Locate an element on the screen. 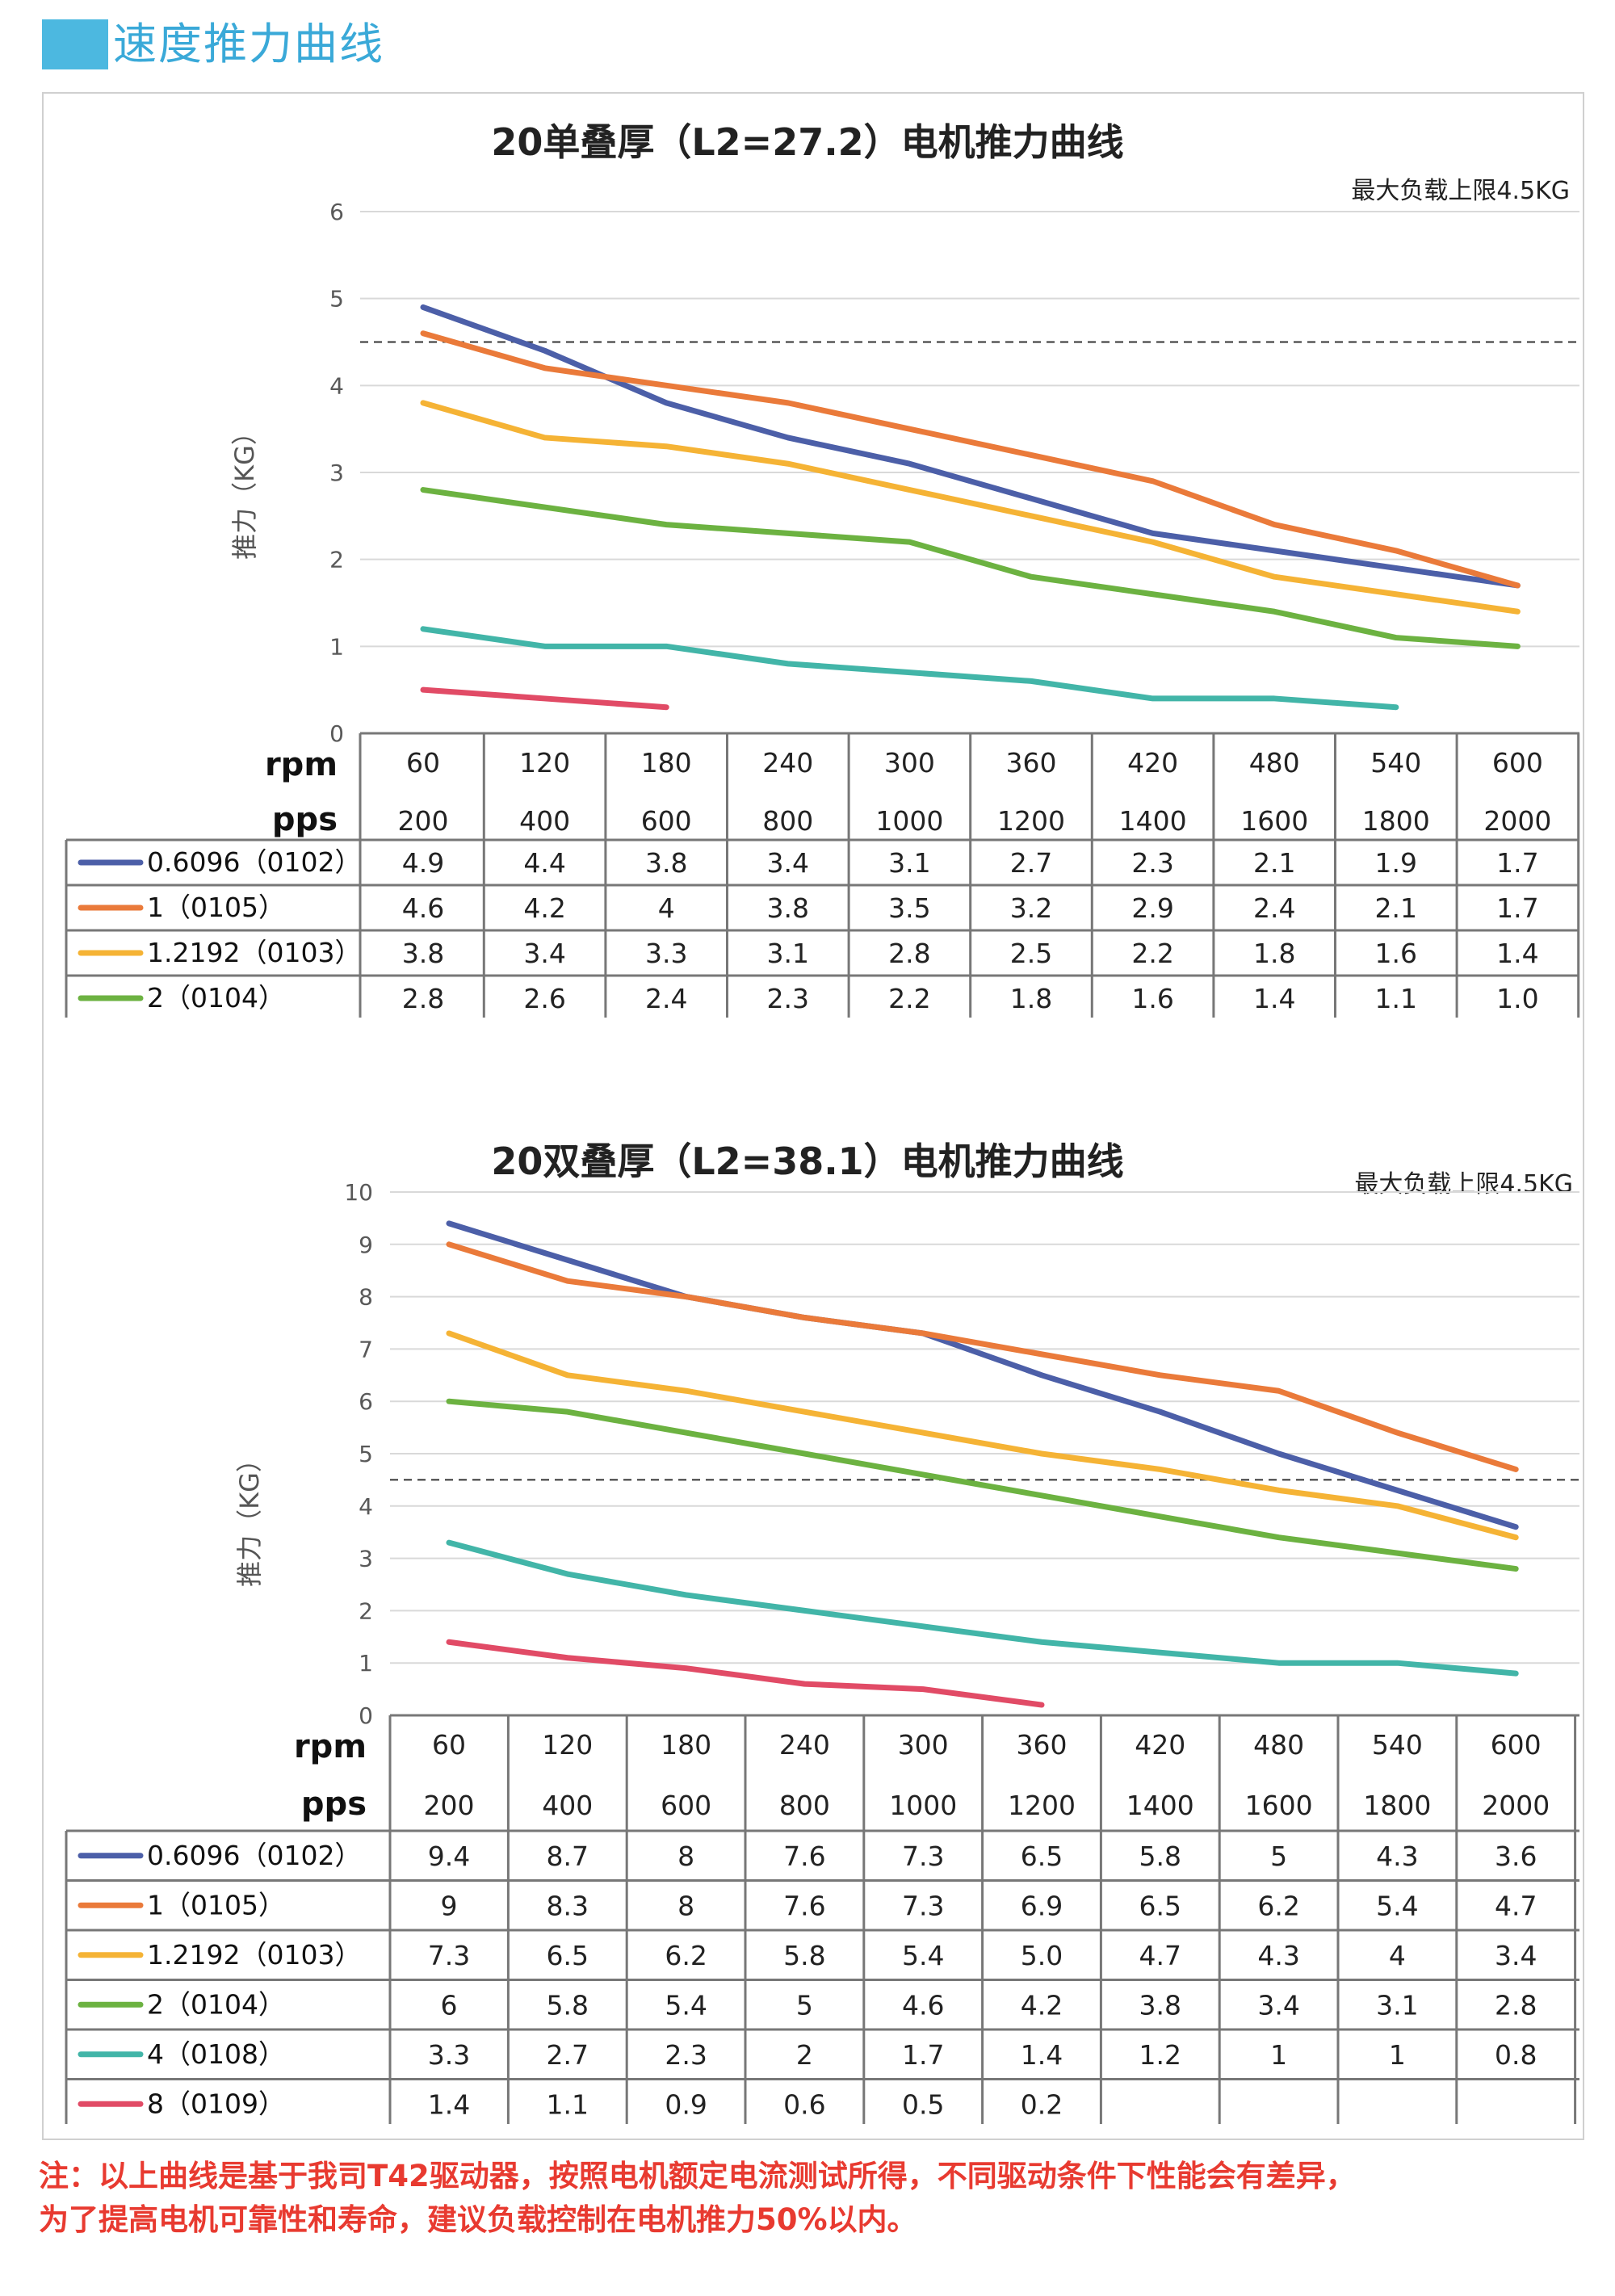 This screenshot has width=1615, height=2296. series-name: 0.6096（0102） is located at coordinates (254, 862).